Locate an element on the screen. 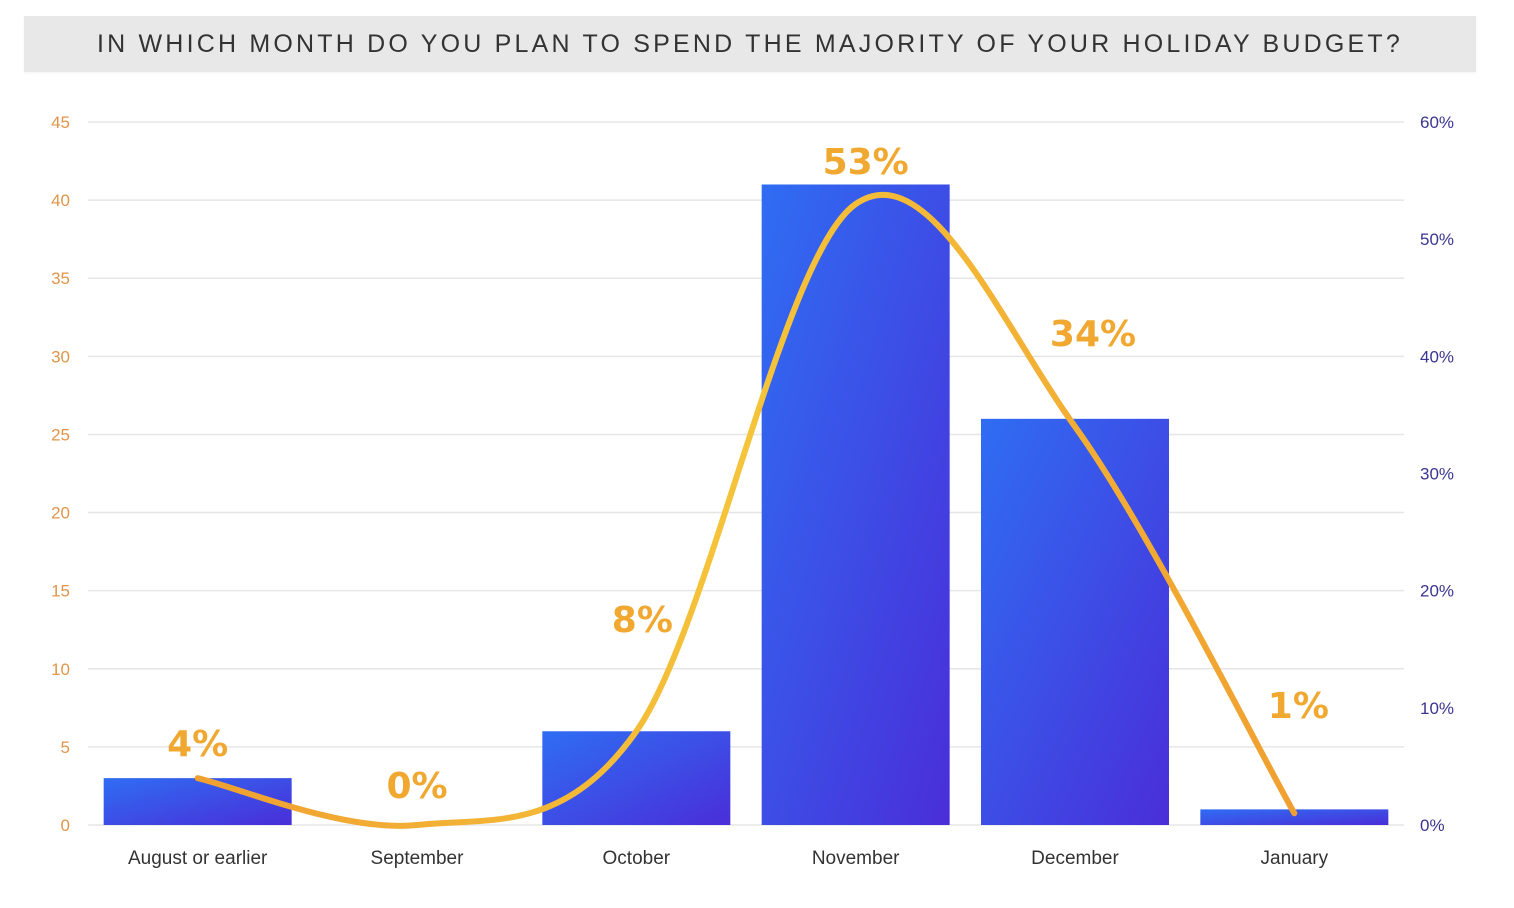 The width and height of the screenshot is (1514, 908). data-label: 0% is located at coordinates (416, 786).